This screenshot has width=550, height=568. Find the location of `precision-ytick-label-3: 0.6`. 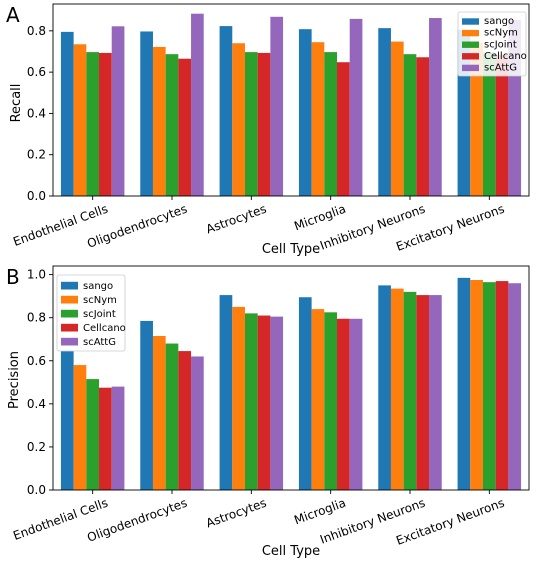

precision-ytick-label-3: 0.6 is located at coordinates (36, 361).